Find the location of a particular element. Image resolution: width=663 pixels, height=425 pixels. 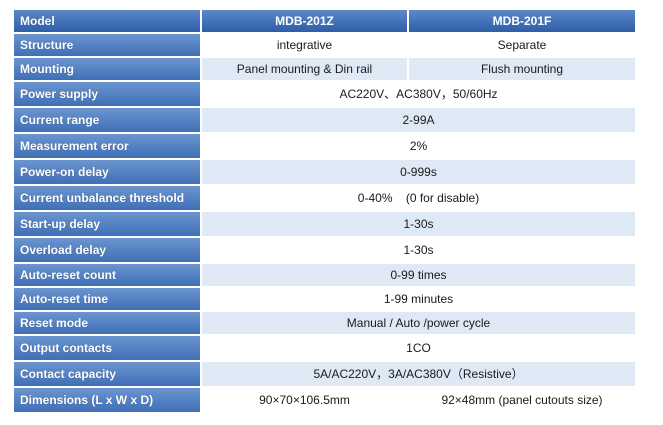

row-value-z: Panel mounting & Din rail is located at coordinates (304, 69).